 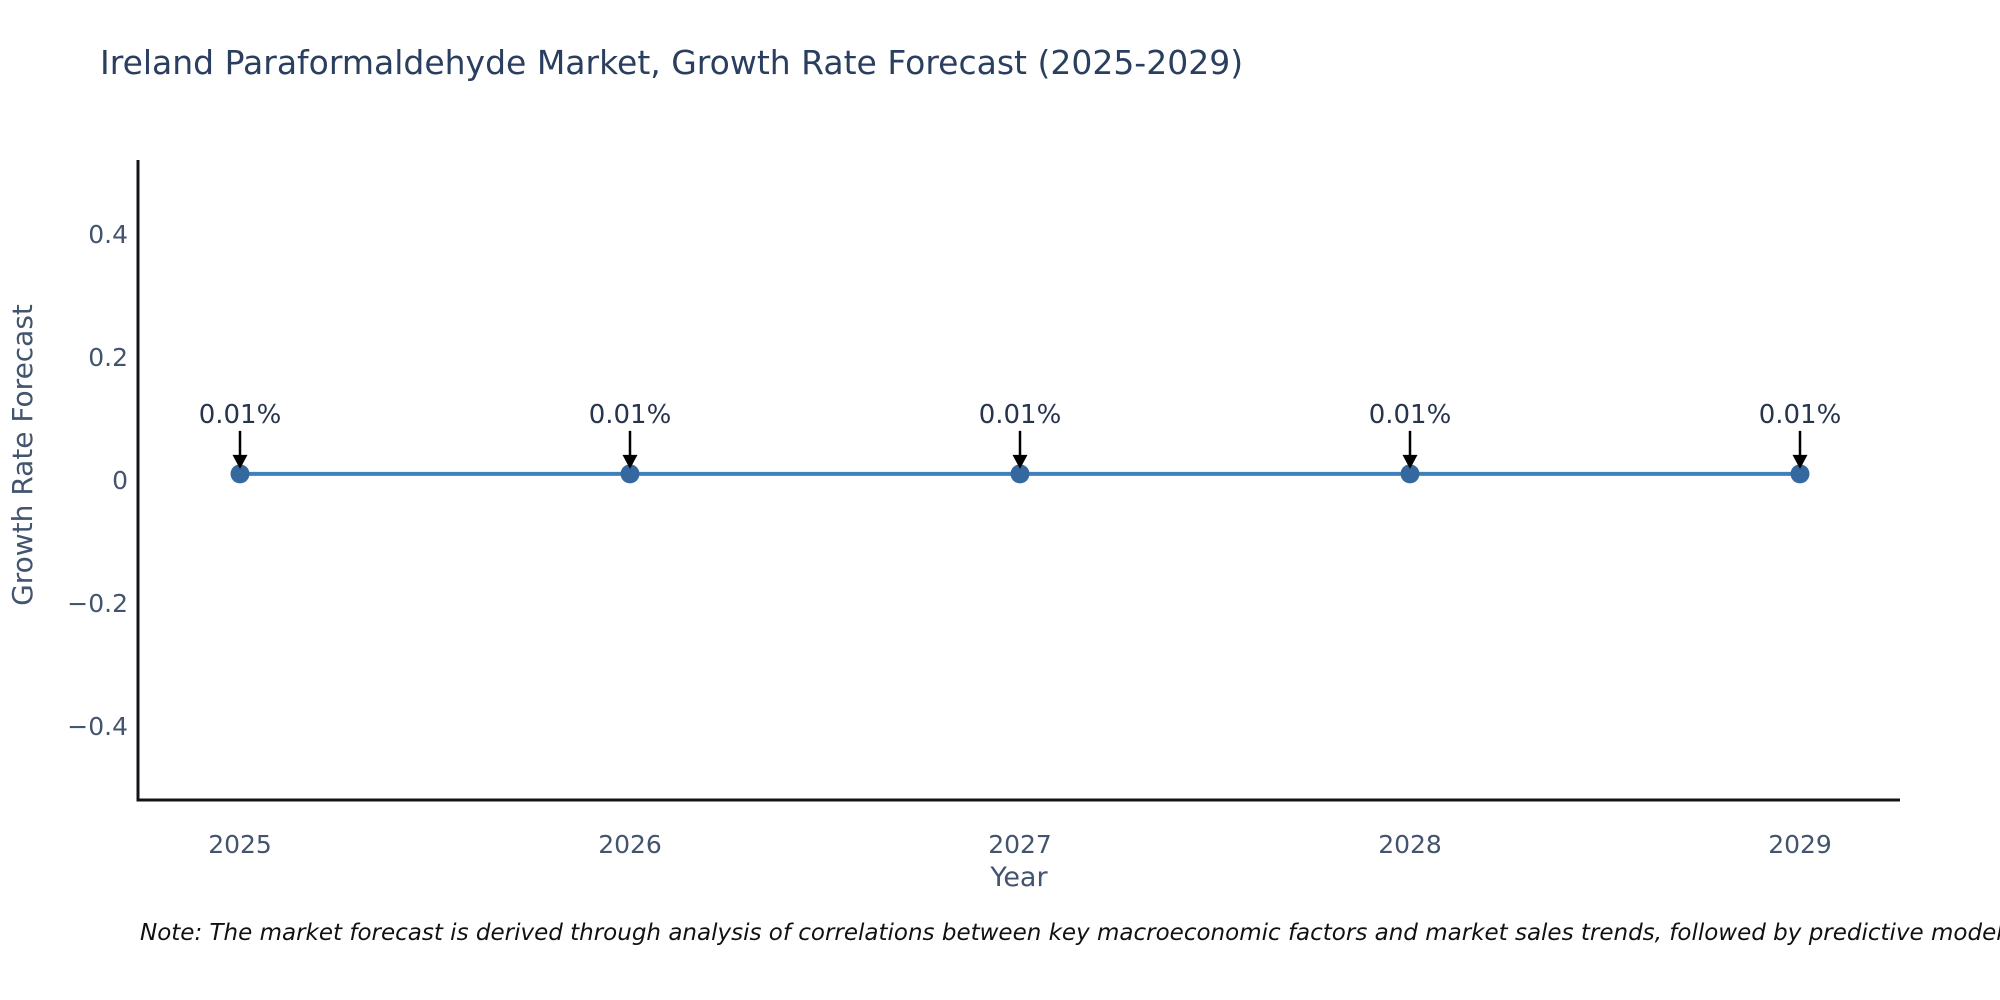 What do you see at coordinates (97, 603) in the screenshot?
I see `y-tick-label: −0.2` at bounding box center [97, 603].